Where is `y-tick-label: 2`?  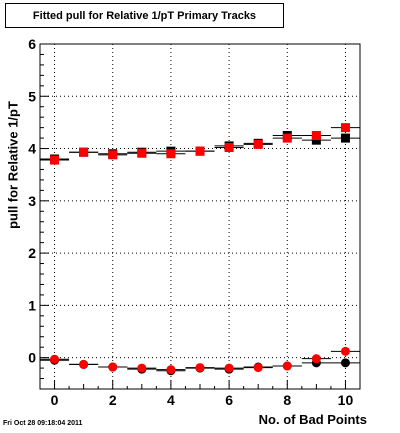
y-tick-label: 2 is located at coordinates (32, 253).